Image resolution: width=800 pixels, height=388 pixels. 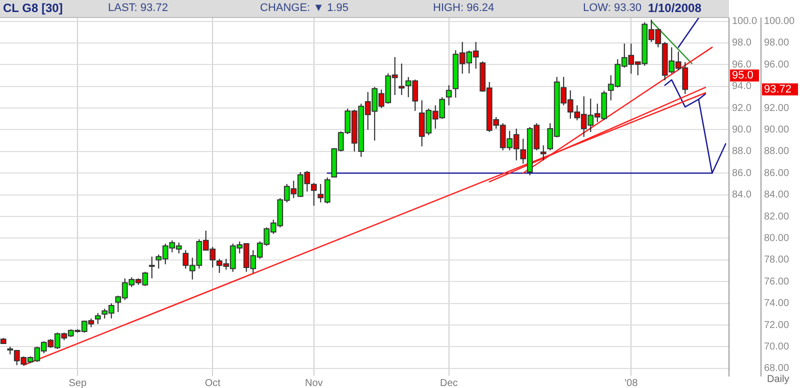 What do you see at coordinates (777, 173) in the screenshot?
I see `y-tick-label: 86.00` at bounding box center [777, 173].